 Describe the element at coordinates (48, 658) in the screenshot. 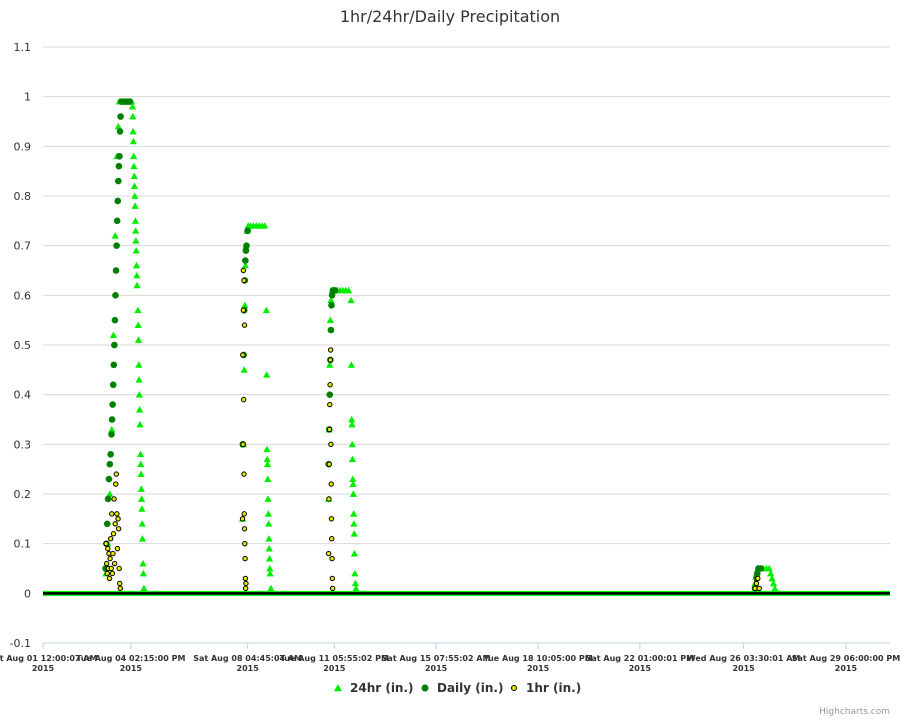

I see `x-tick-label: Sat Aug 01 12:00:07 AM` at that location.